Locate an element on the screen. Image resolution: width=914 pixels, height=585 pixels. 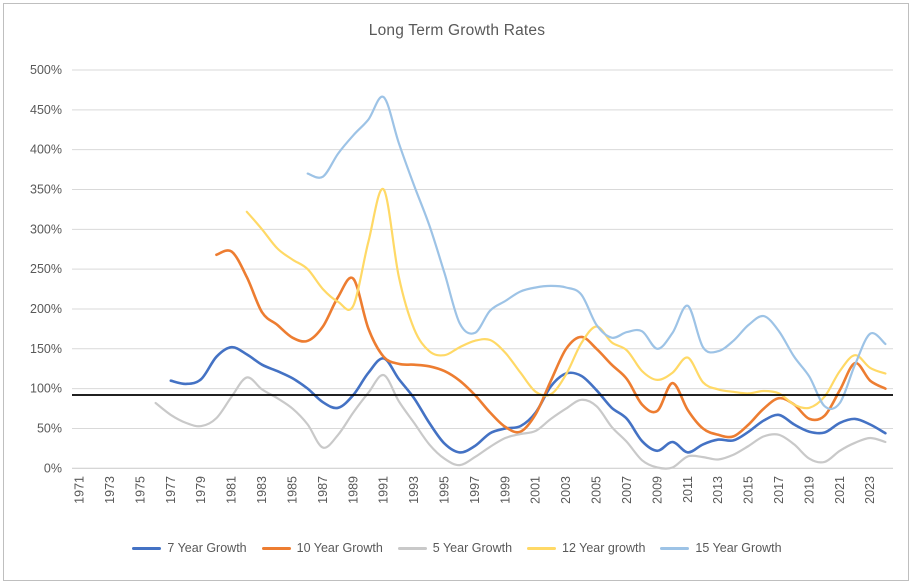
x-axis-tick-label: 2005 is located at coordinates (597, 490).